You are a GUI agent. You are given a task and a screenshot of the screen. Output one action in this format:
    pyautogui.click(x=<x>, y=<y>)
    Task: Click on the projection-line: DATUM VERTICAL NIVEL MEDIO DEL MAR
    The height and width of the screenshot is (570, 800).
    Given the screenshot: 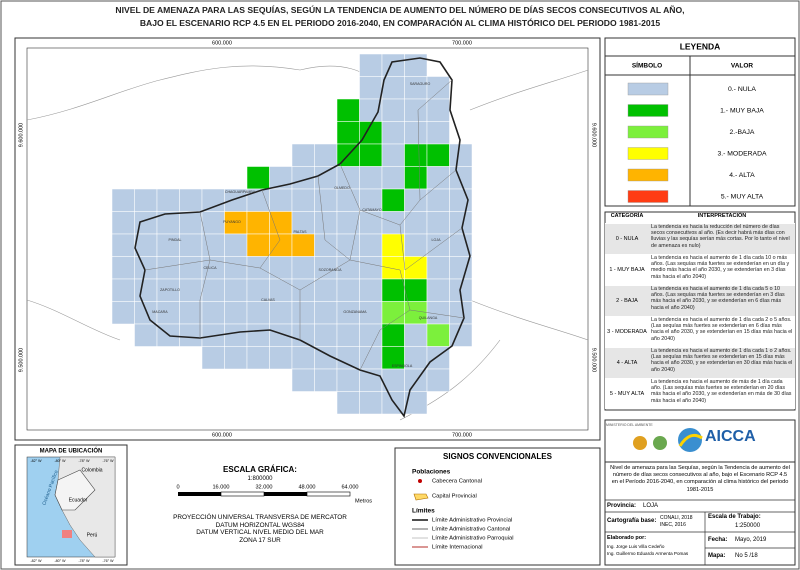 What is the action you would take?
    pyautogui.click(x=260, y=533)
    